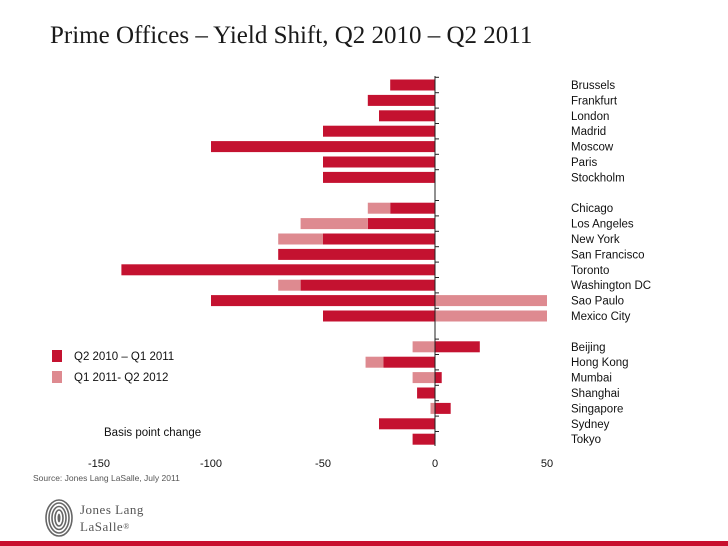  What do you see at coordinates (598, 178) in the screenshot?
I see `category-label-stockholm: Stockholm` at bounding box center [598, 178].